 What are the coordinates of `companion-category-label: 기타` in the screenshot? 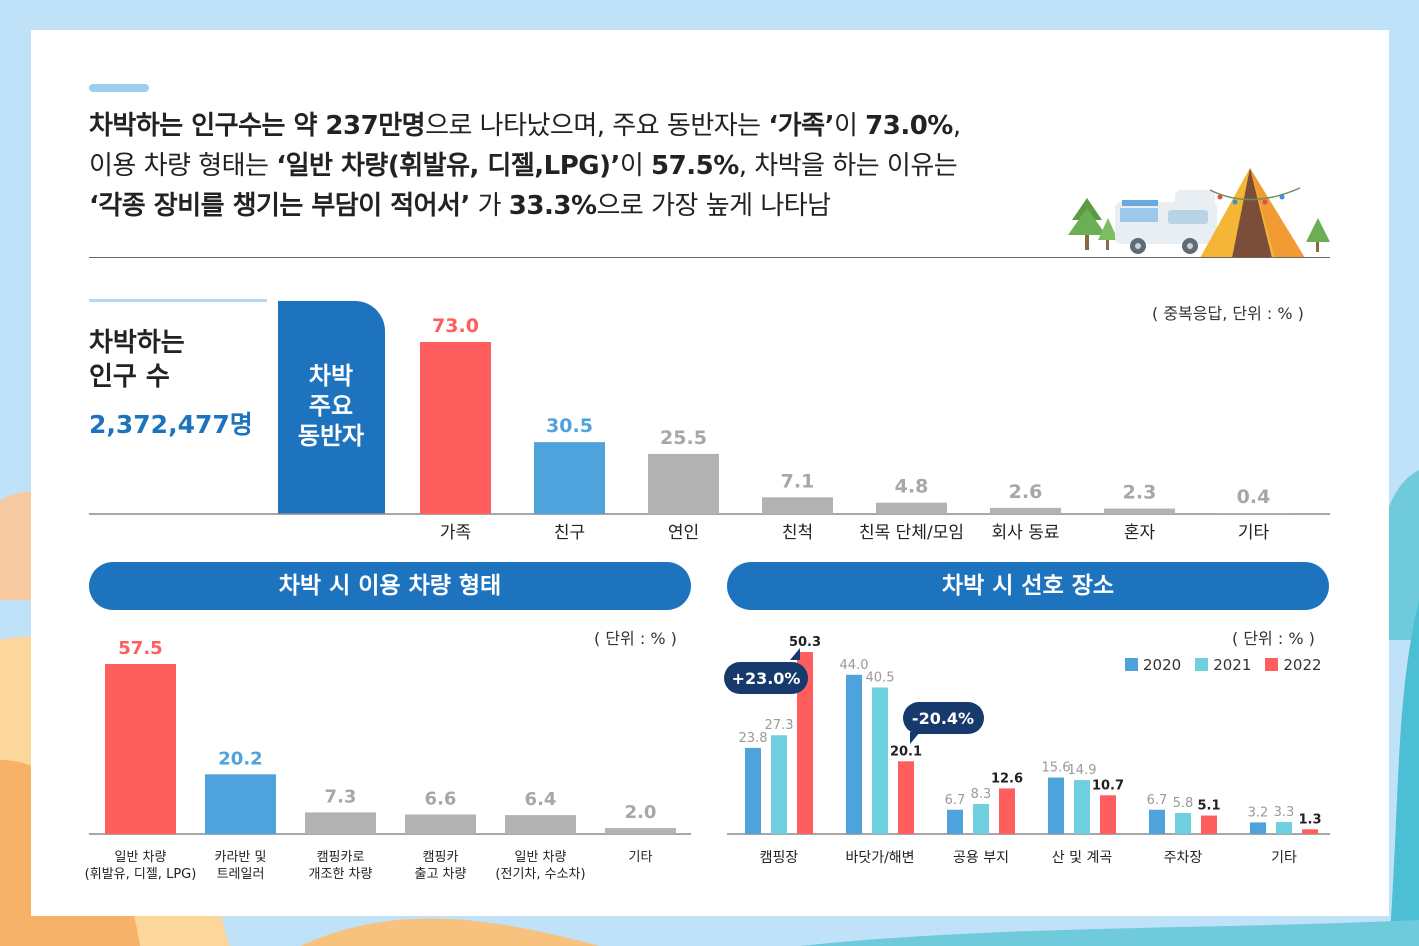 It's located at (1254, 533).